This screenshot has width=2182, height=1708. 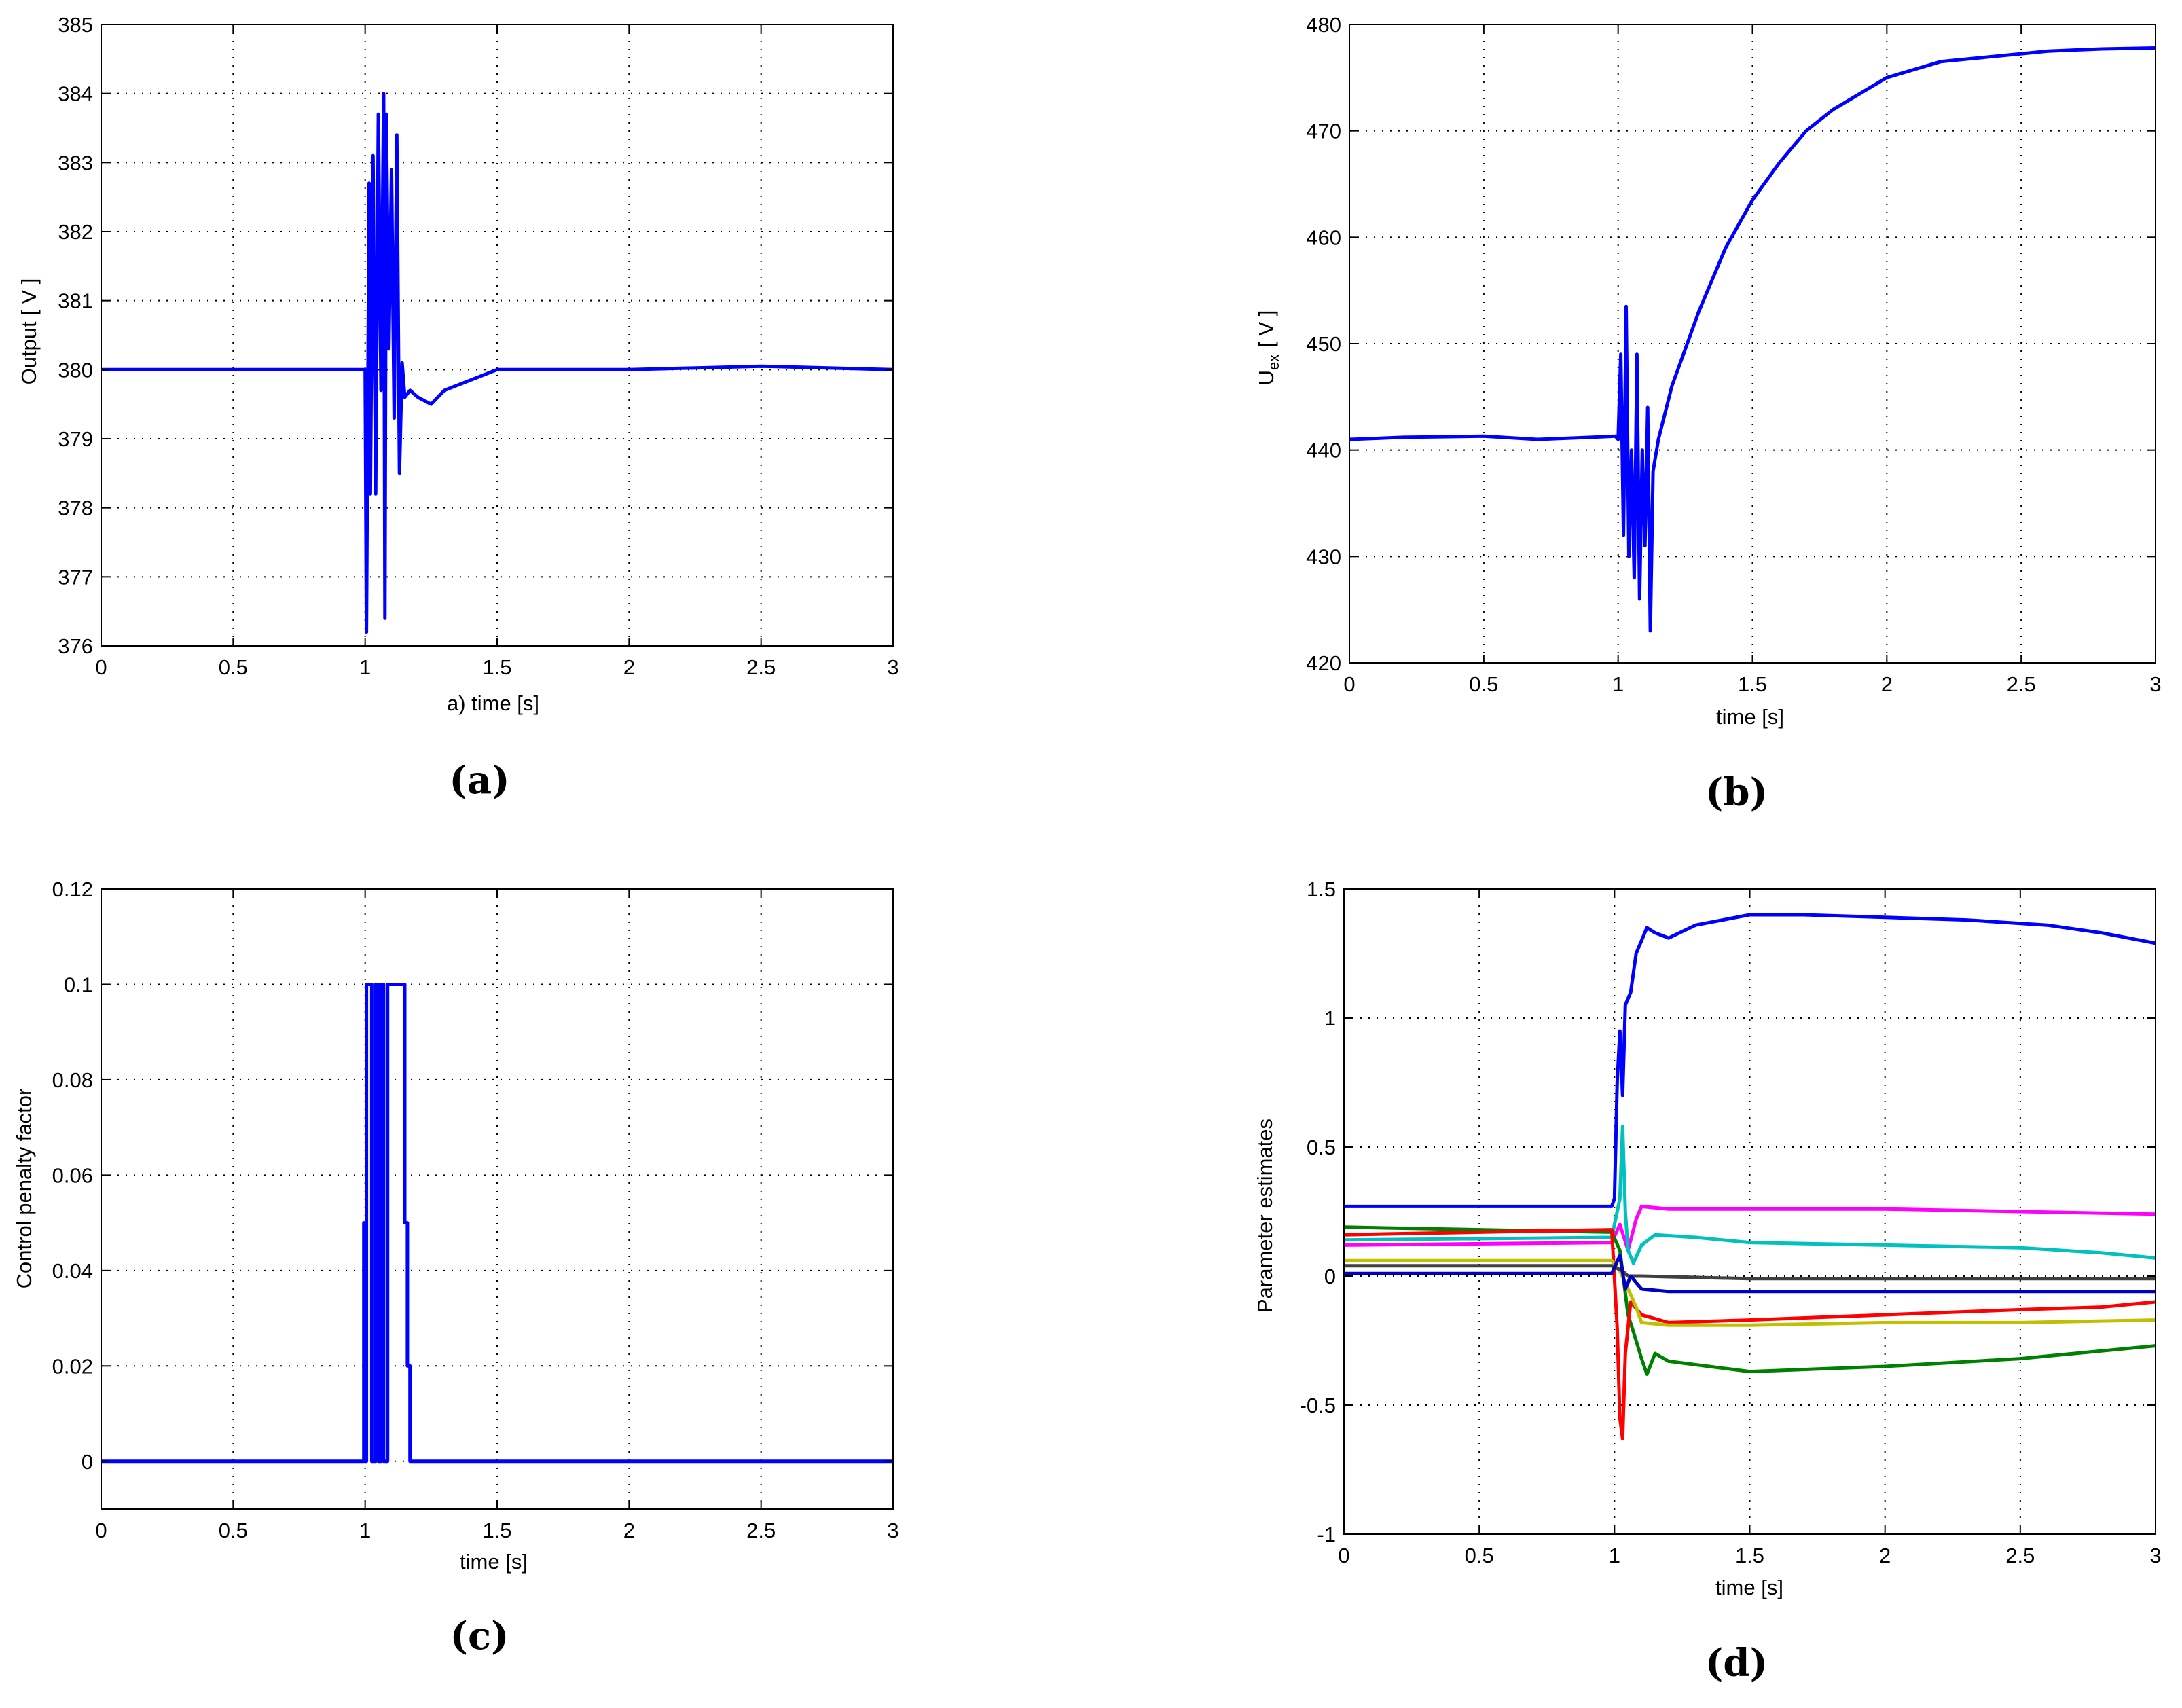 What do you see at coordinates (1323, 663) in the screenshot?
I see `panel-b-ytick-label: 420` at bounding box center [1323, 663].